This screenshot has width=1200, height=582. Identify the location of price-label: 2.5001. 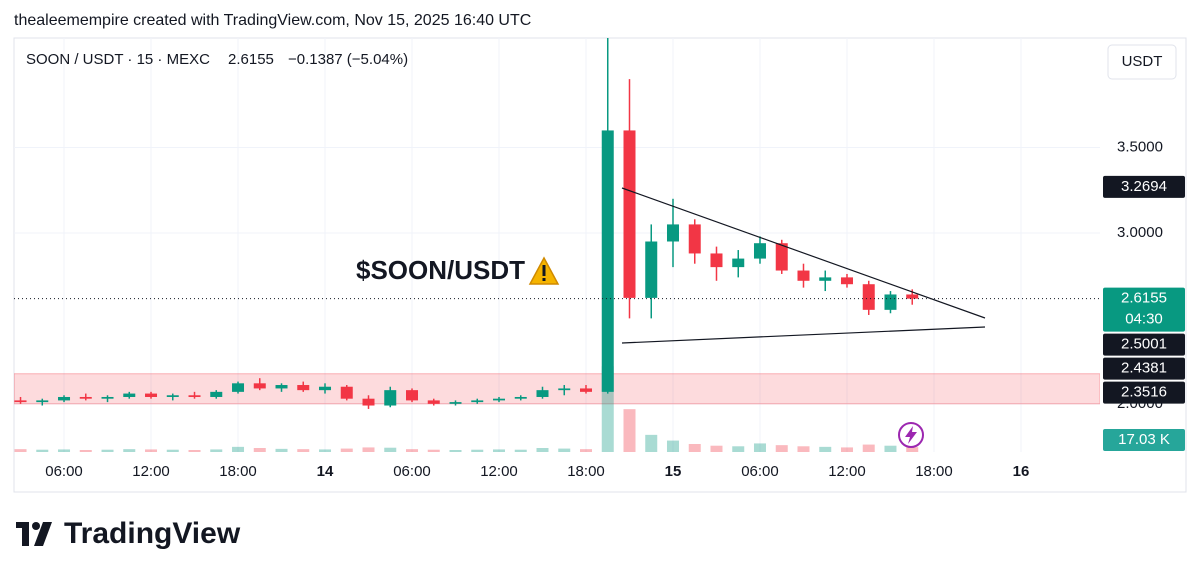
(1144, 344).